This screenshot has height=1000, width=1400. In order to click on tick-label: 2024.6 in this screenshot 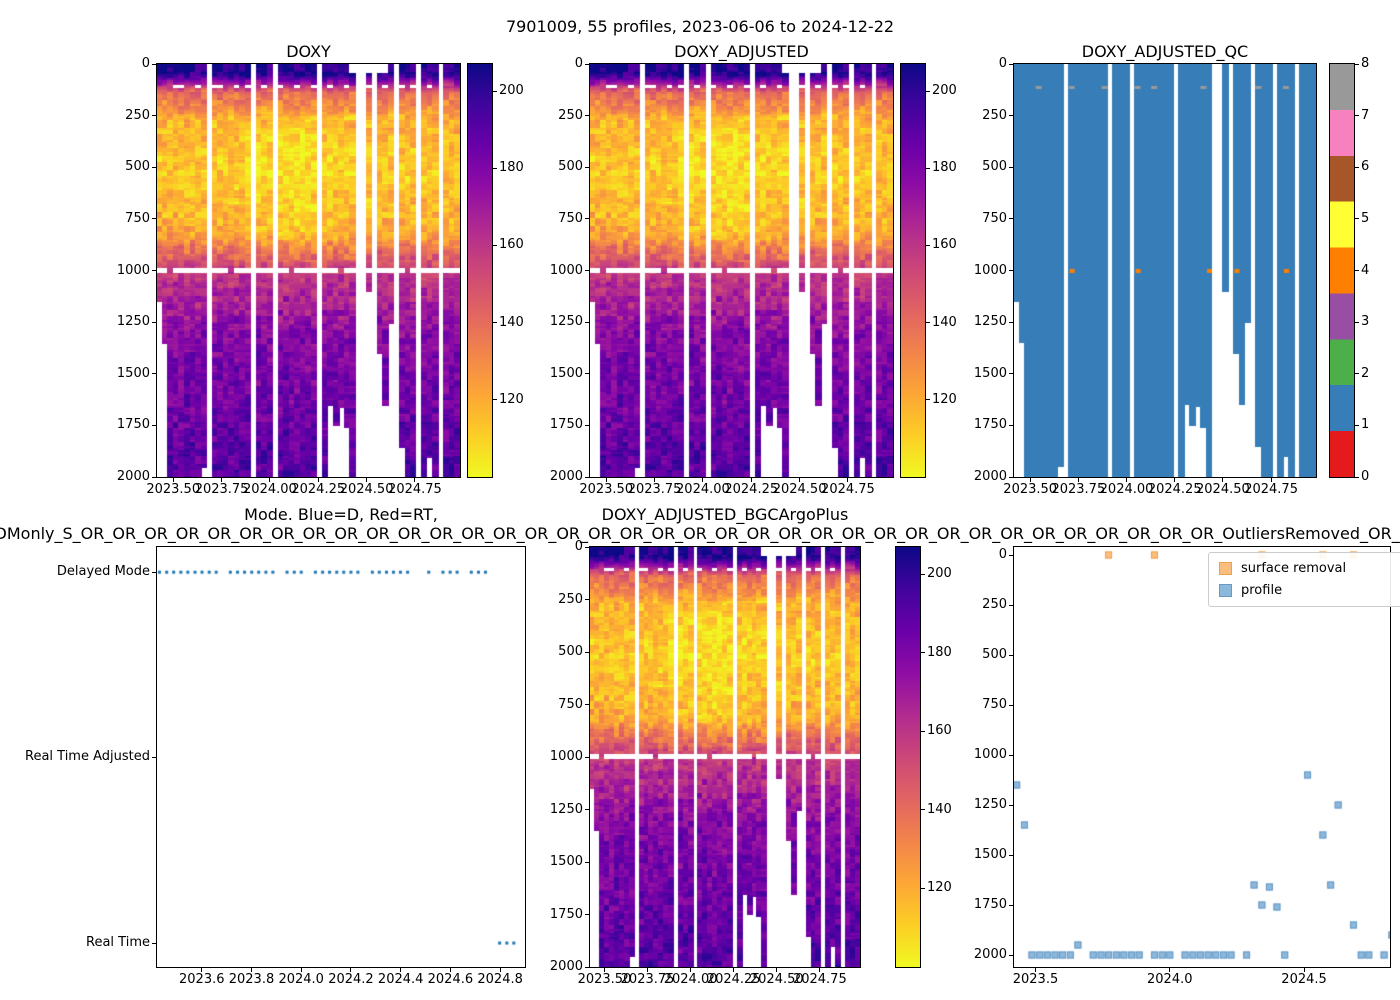, I will do `click(450, 979)`.